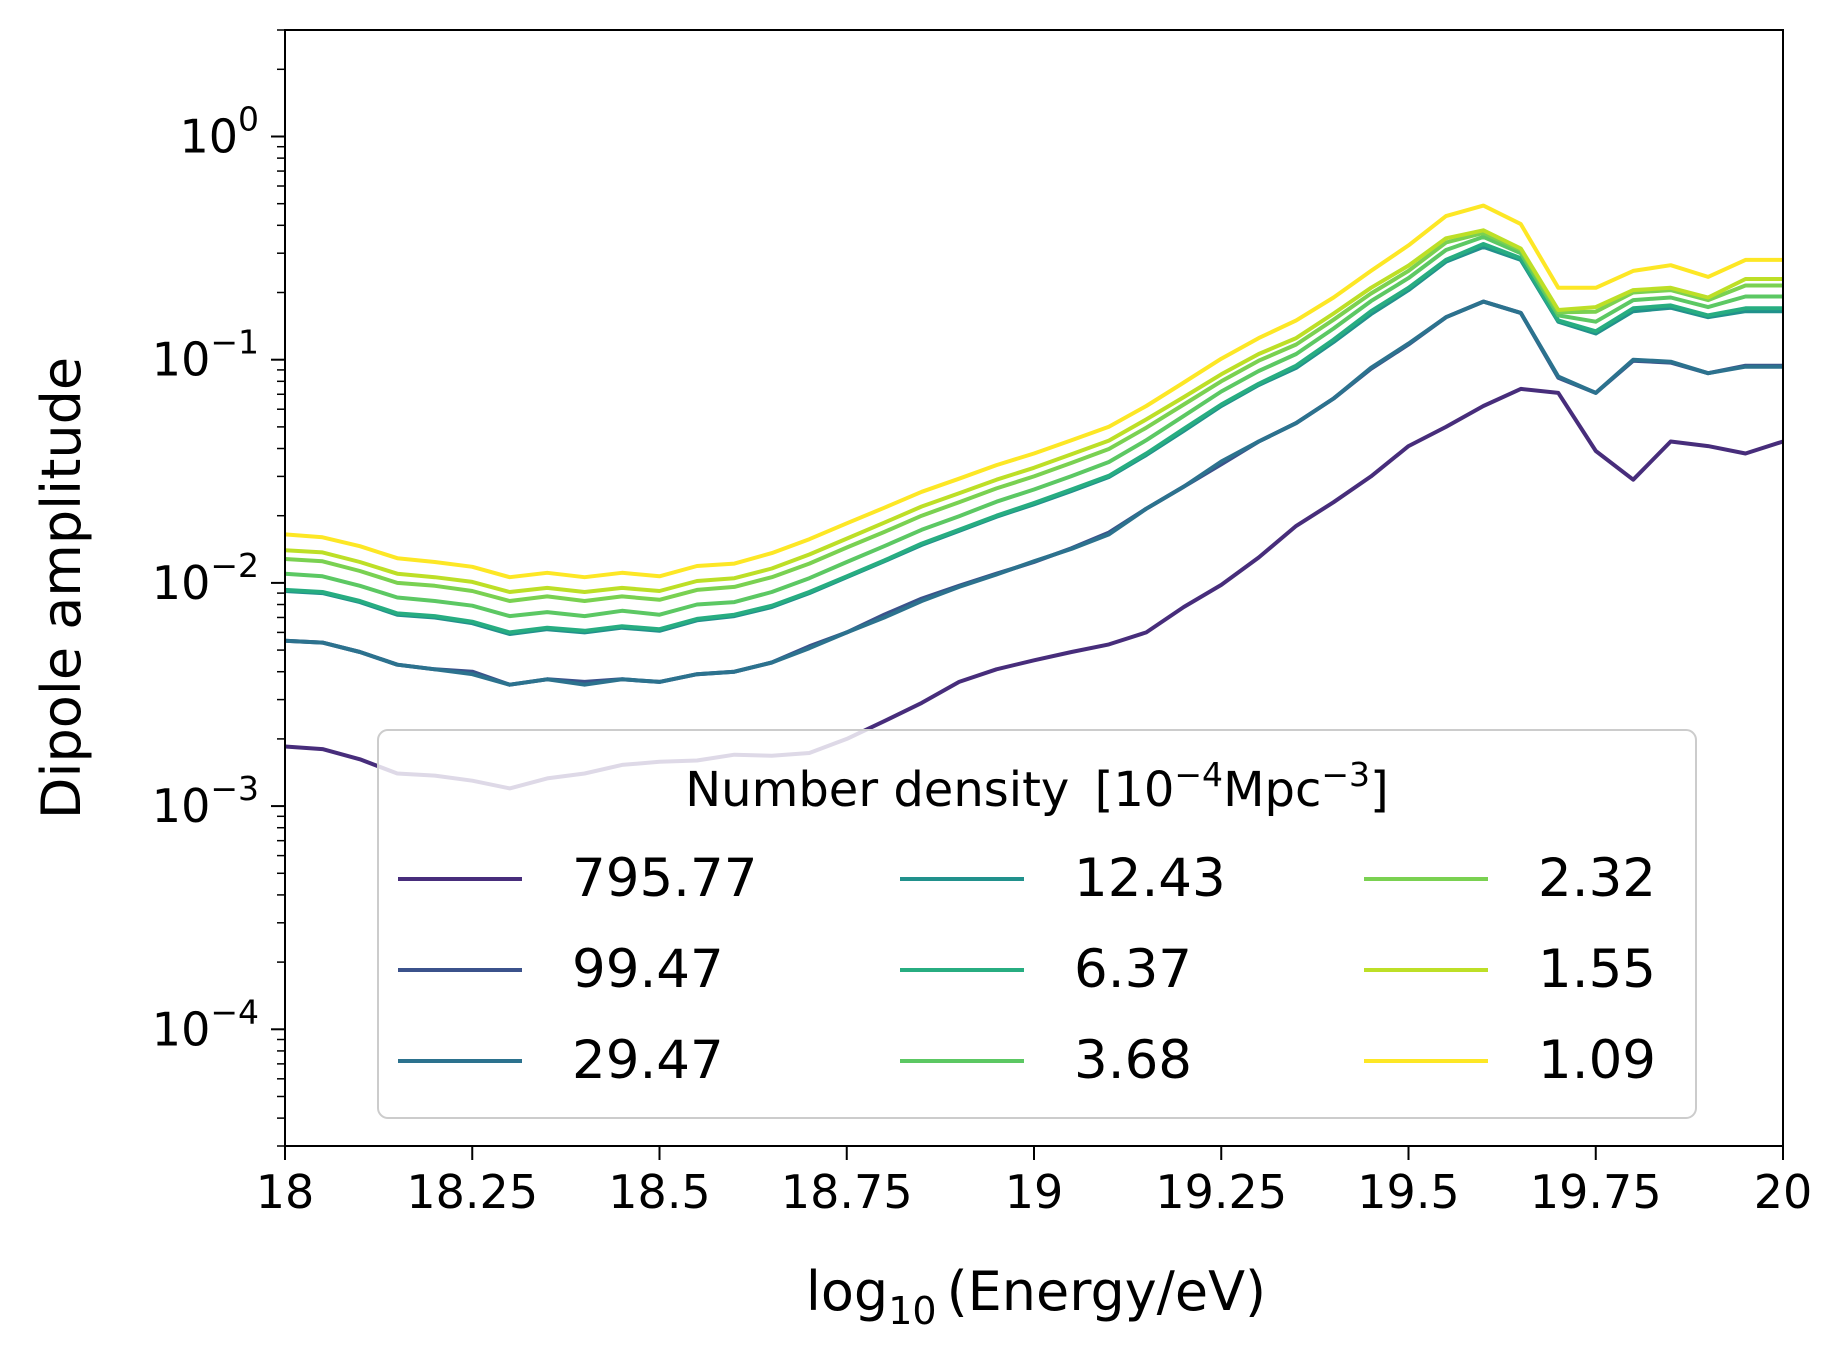 The width and height of the screenshot is (1839, 1346). Describe the element at coordinates (1597, 1060) in the screenshot. I see `legend-label-8: 1.09` at that location.